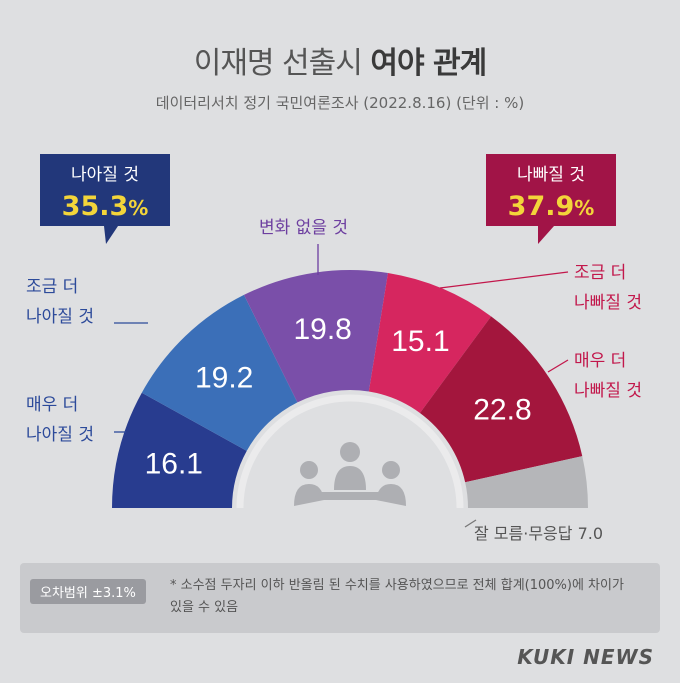 The height and width of the screenshot is (683, 680). What do you see at coordinates (428, 63) in the screenshot?
I see `title-bold: 여야 관계` at bounding box center [428, 63].